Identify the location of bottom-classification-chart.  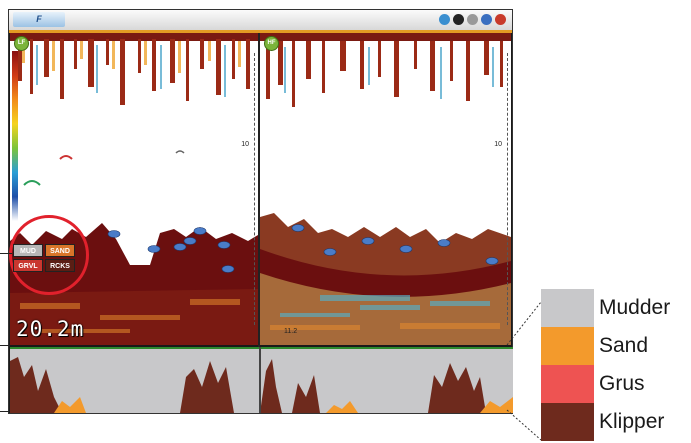
(261, 380).